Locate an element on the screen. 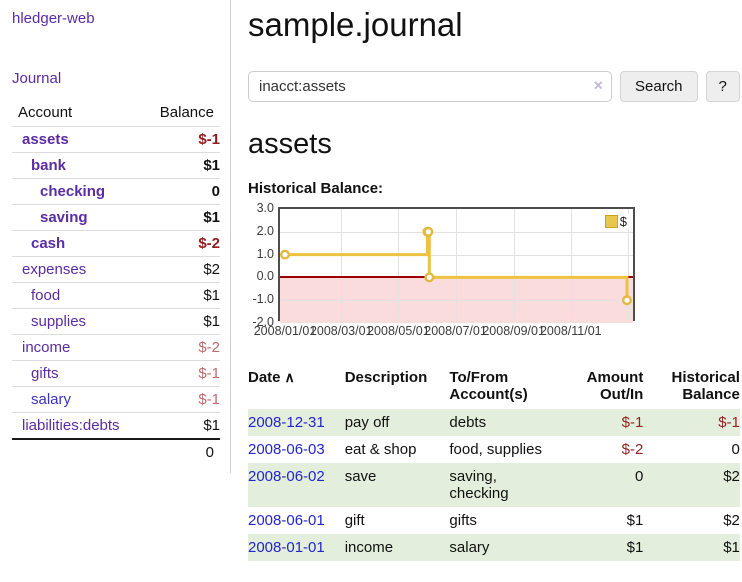 The image size is (742, 582). search-bar: × Search ? is located at coordinates (494, 86).